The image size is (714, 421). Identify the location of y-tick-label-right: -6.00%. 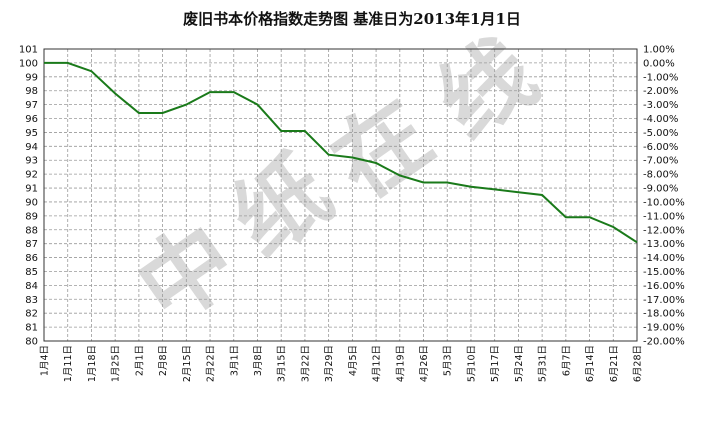
(660, 147).